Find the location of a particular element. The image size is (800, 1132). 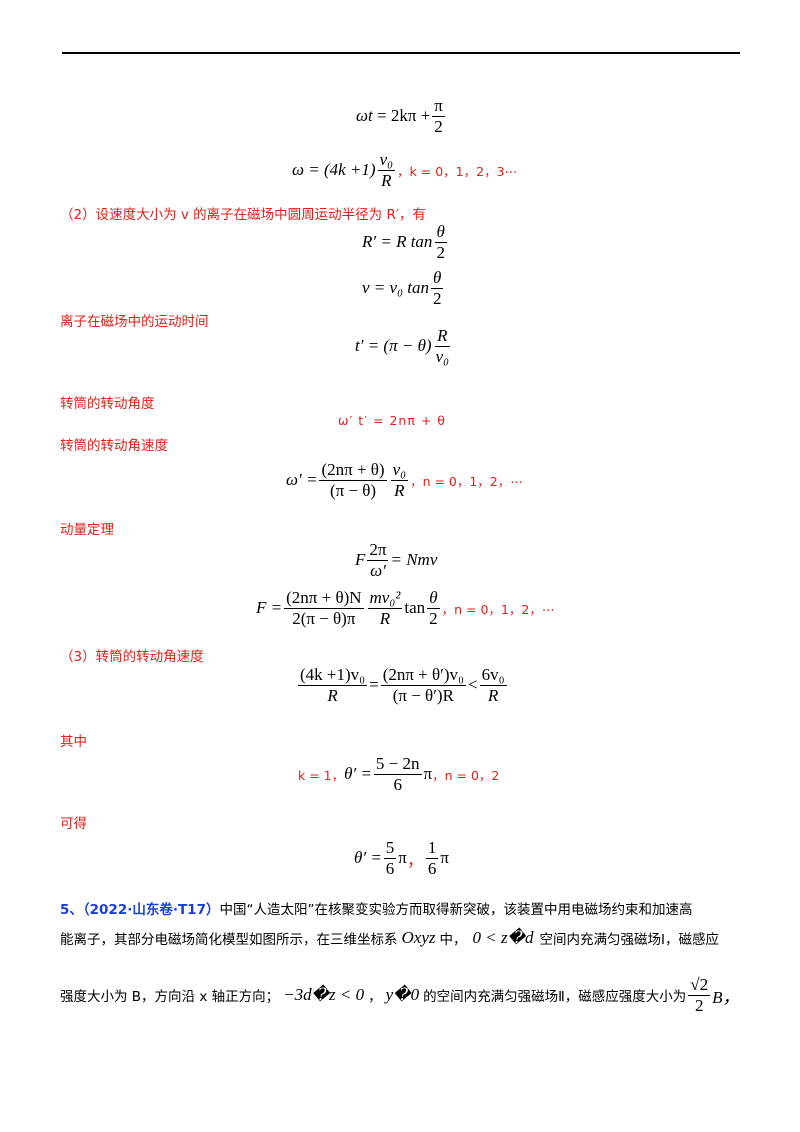

problem-5-text: 能离子，其部分电磁场简化模型如图所示，在三维坐标系 is located at coordinates (229, 940).